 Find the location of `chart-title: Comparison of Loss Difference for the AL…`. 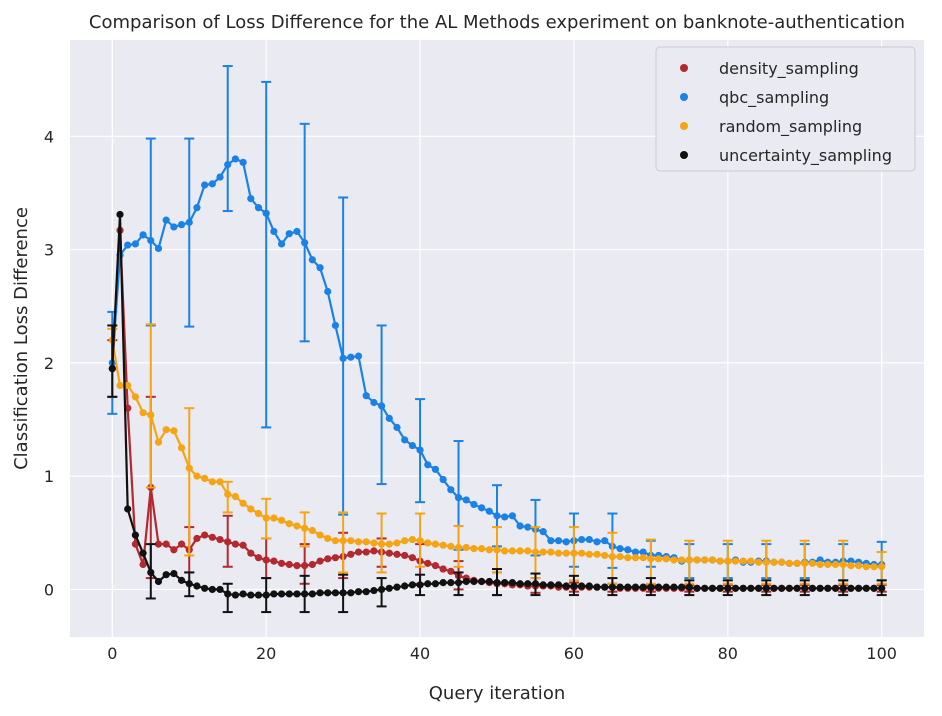

chart-title: Comparison of Loss Difference for the AL… is located at coordinates (497, 22).